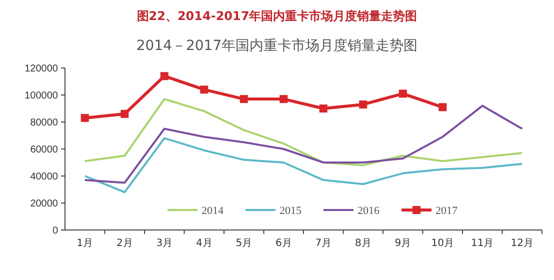 The image size is (554, 280). I want to click on x-tick-label: 9月, so click(403, 243).